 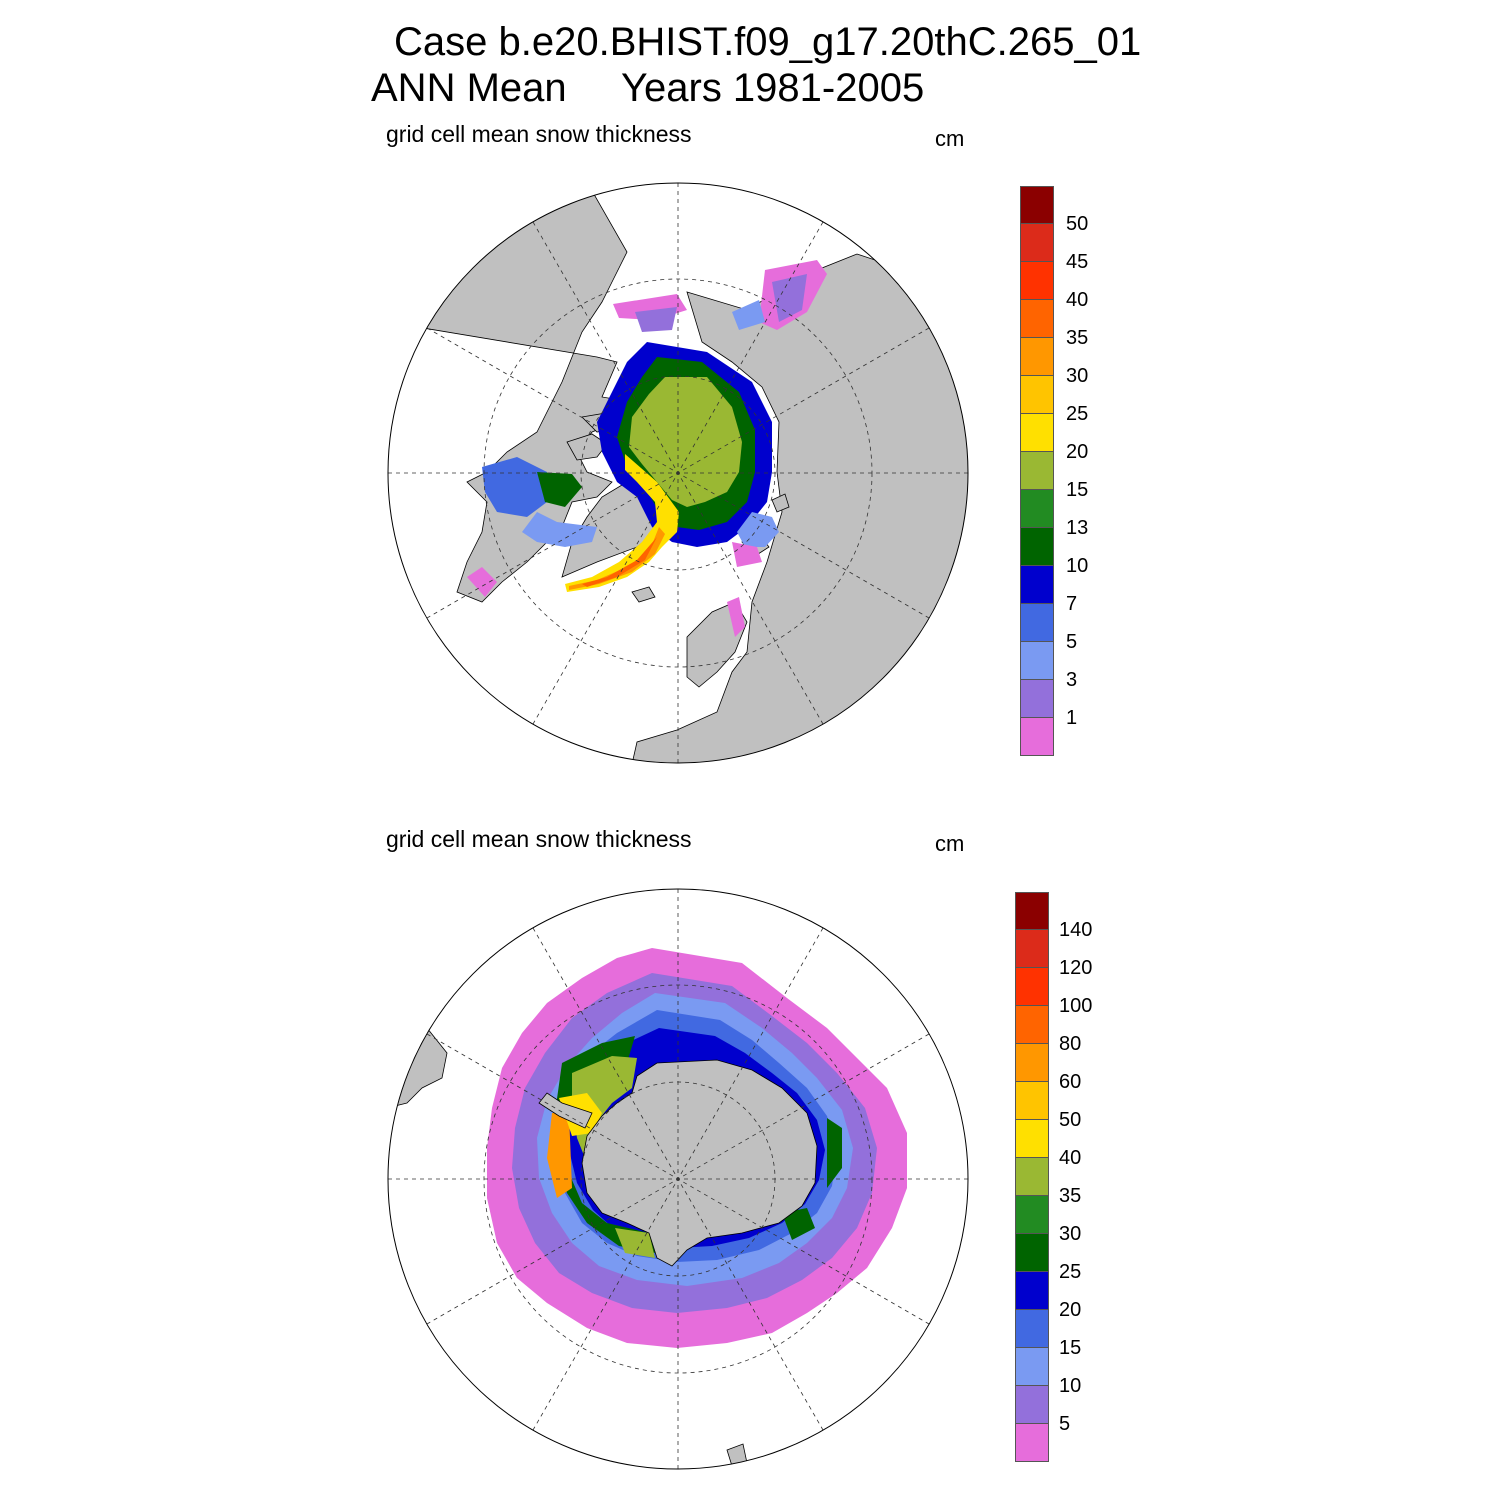 I want to click on nh-panel-label: grid cell mean snow thickness, so click(x=539, y=134).